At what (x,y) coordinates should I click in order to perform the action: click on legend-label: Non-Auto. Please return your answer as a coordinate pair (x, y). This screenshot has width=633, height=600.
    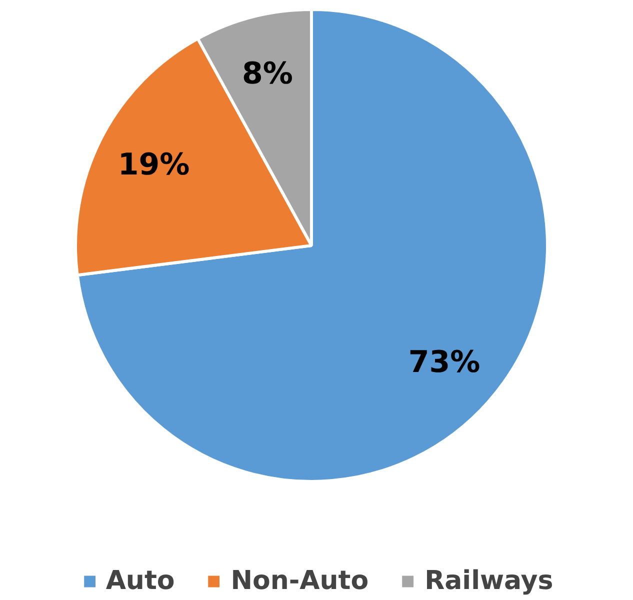
    Looking at the image, I should click on (299, 581).